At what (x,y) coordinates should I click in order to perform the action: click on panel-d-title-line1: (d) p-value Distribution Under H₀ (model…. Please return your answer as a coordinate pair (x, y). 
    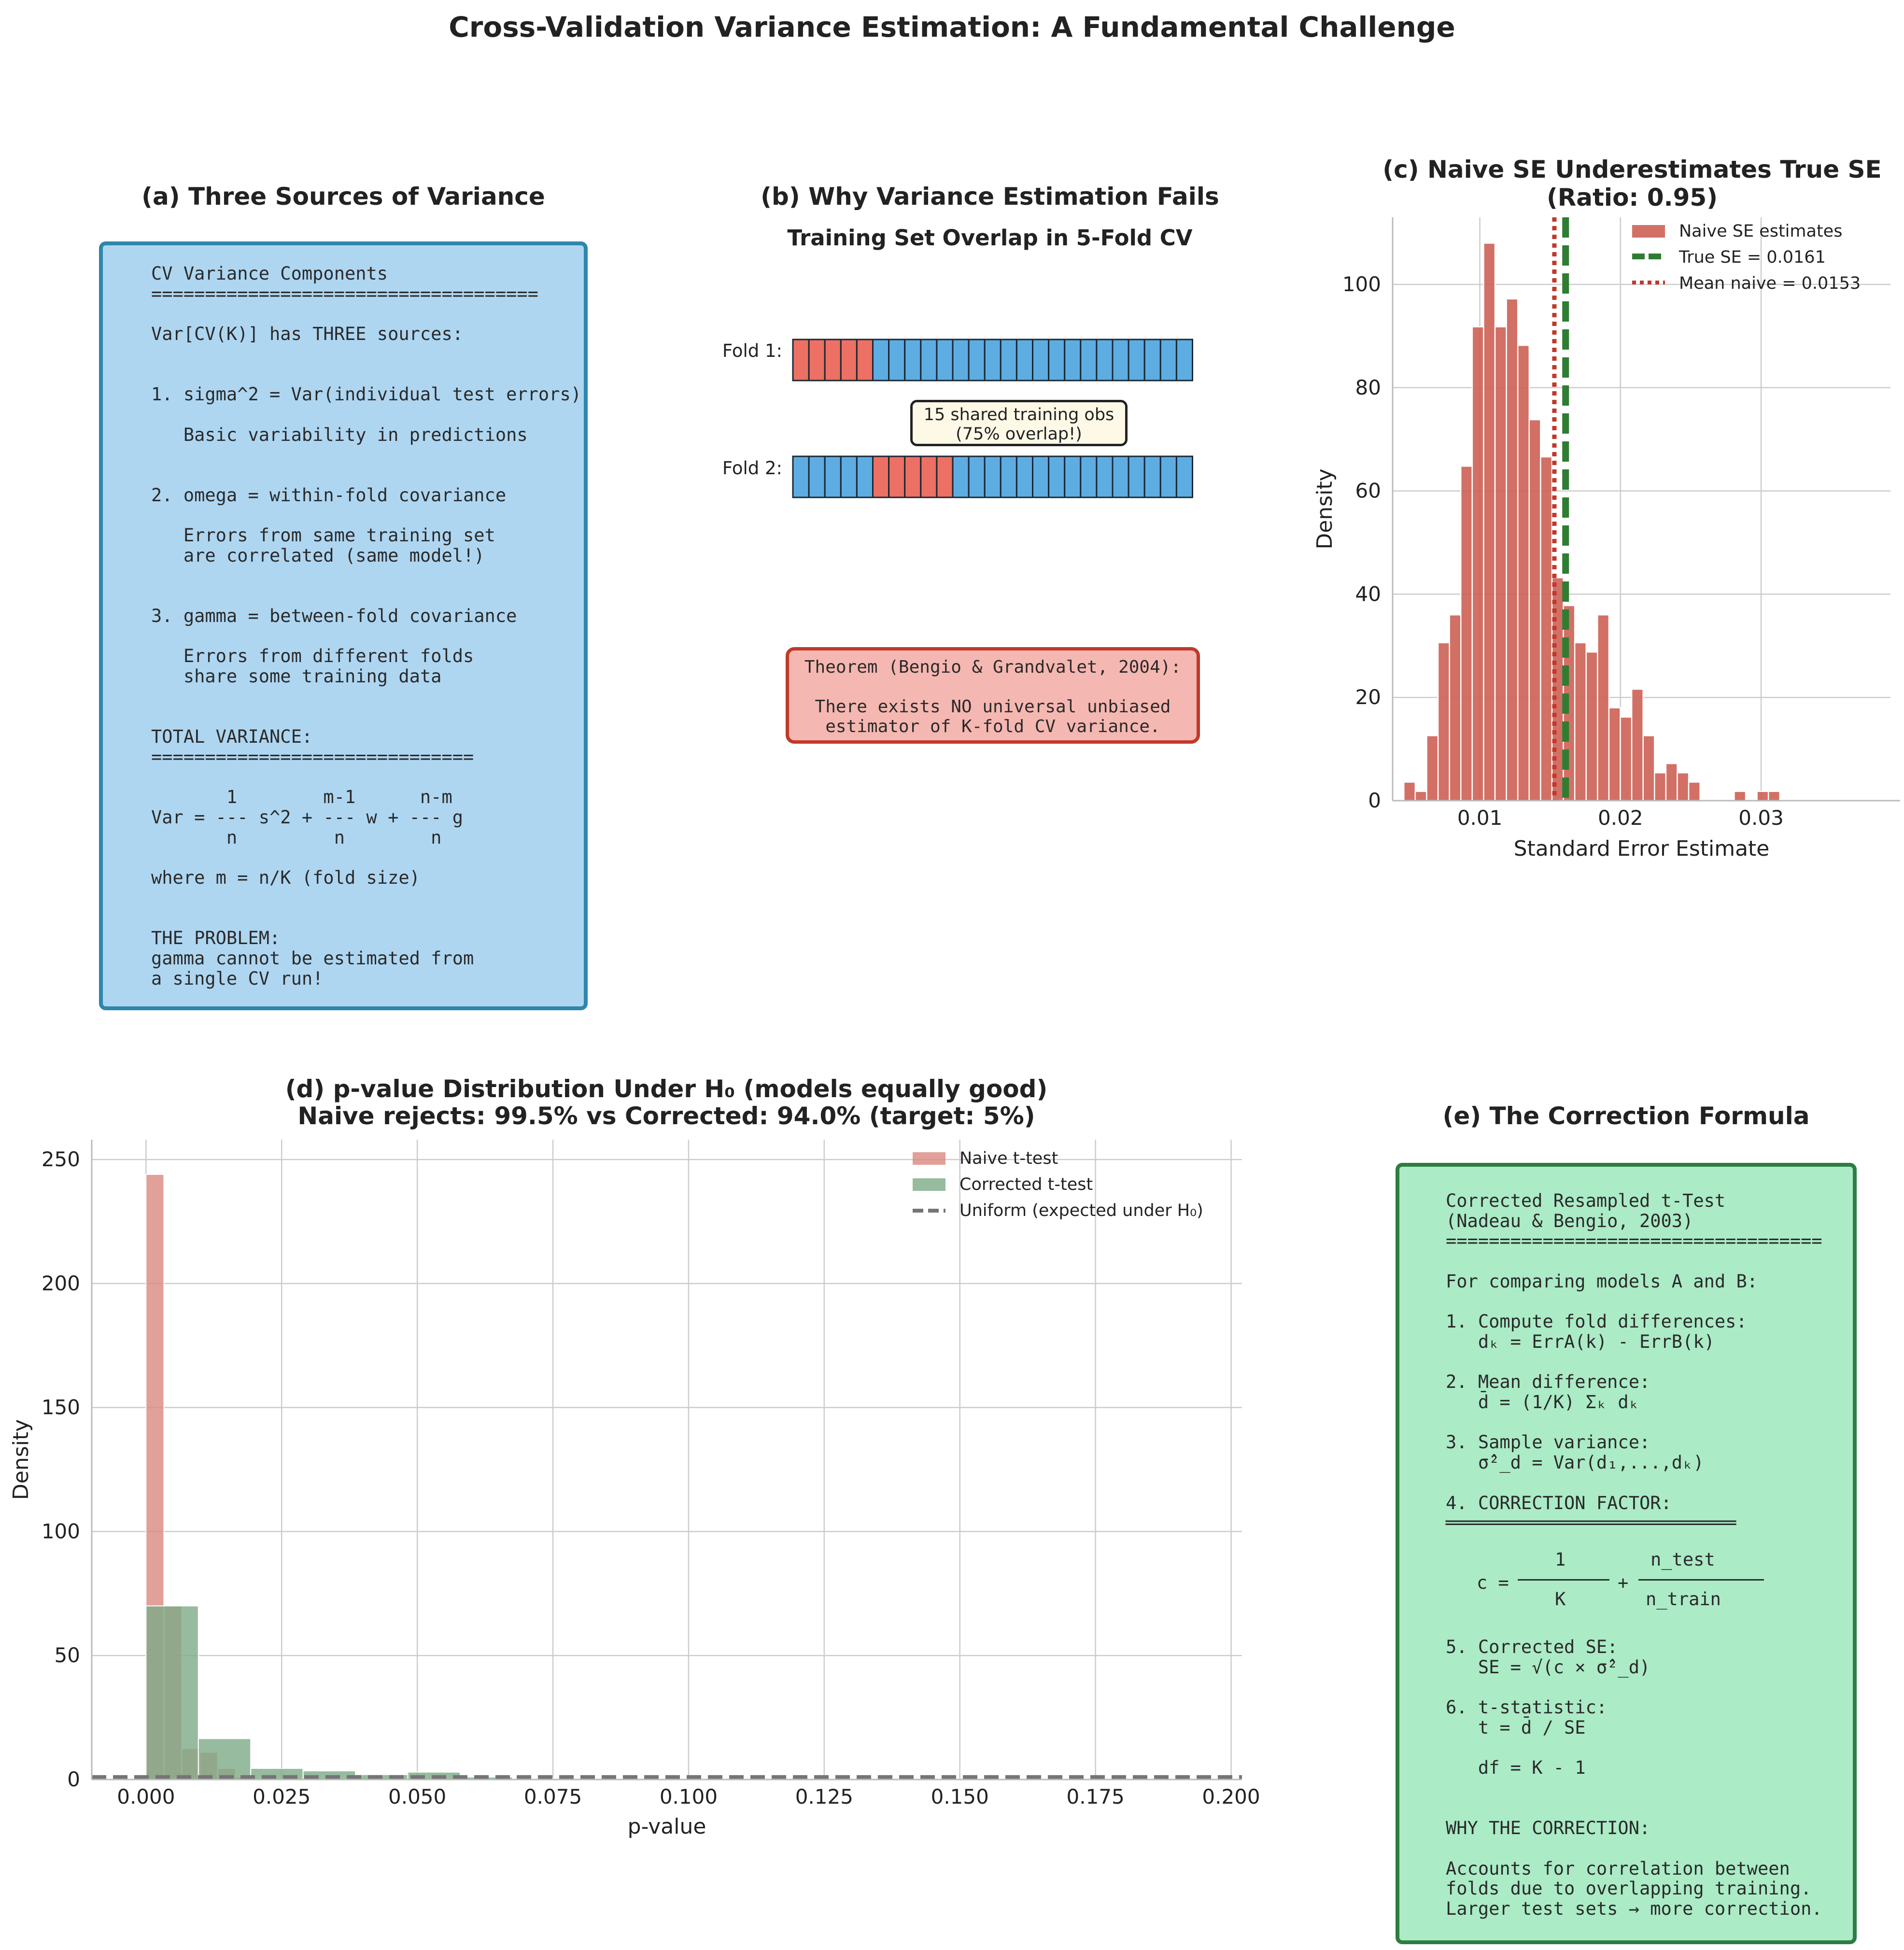
    Looking at the image, I should click on (666, 1089).